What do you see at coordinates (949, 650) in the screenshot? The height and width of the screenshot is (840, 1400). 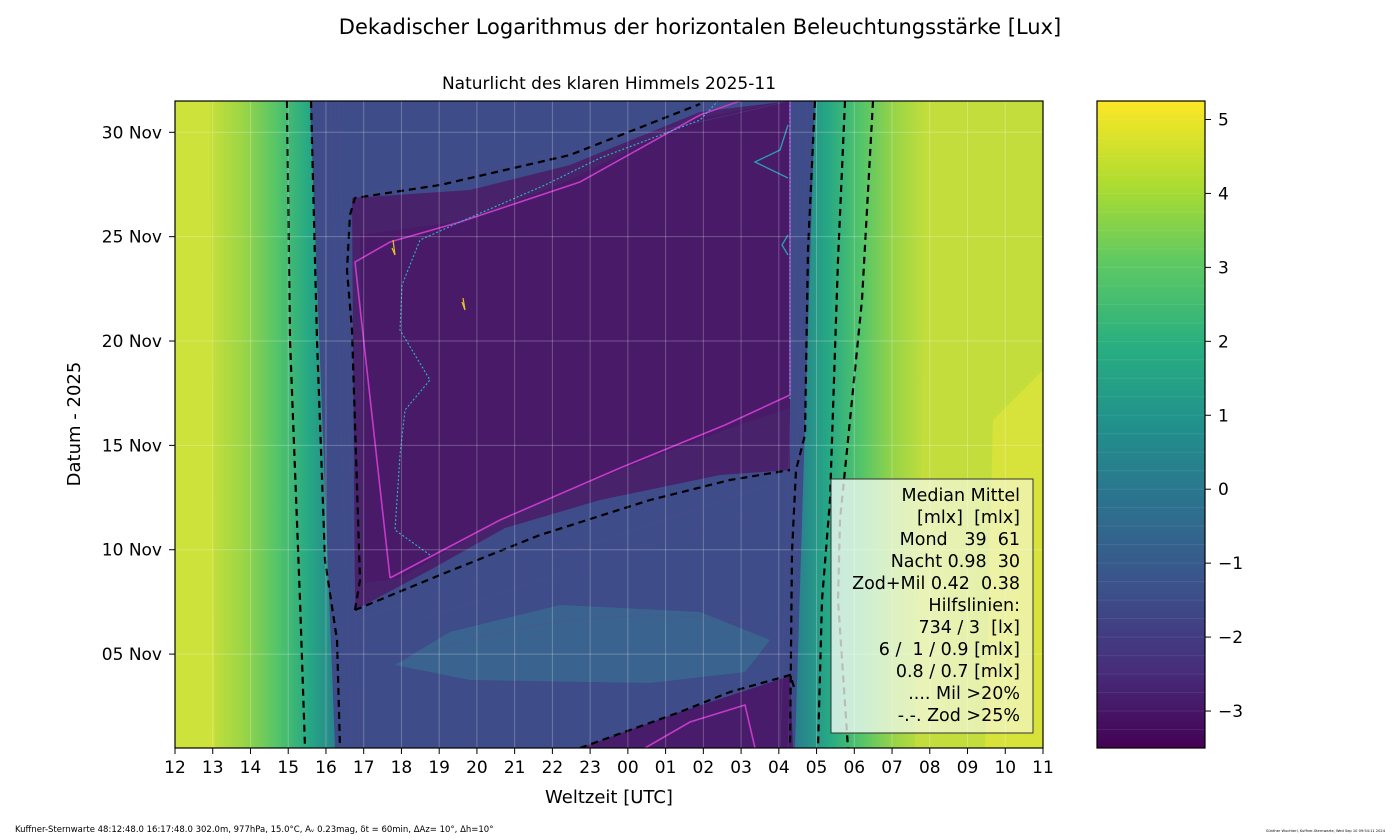 I see `legend-line: 6 / 1 / 0.9 [mlx]` at bounding box center [949, 650].